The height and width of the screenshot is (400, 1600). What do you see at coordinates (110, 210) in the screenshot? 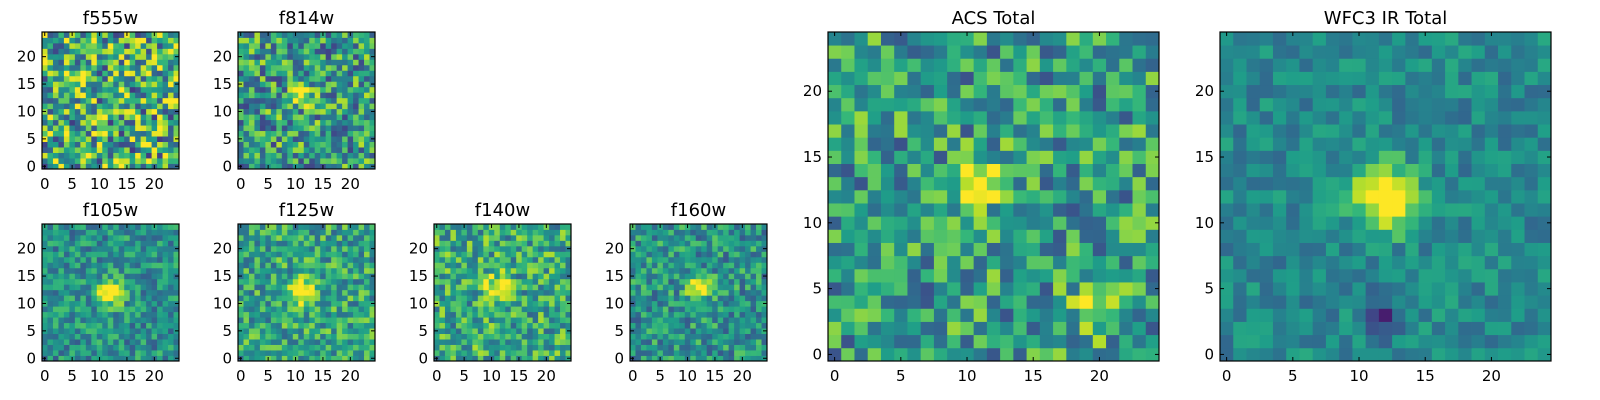
I see `panel-title: f105w` at bounding box center [110, 210].